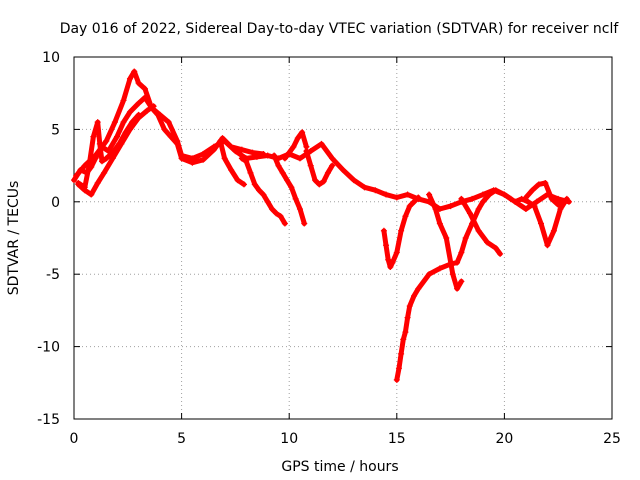  Describe the element at coordinates (345, 439) in the screenshot. I see `x-axis-tick-labels: 0 5 10 15 20 25` at that location.